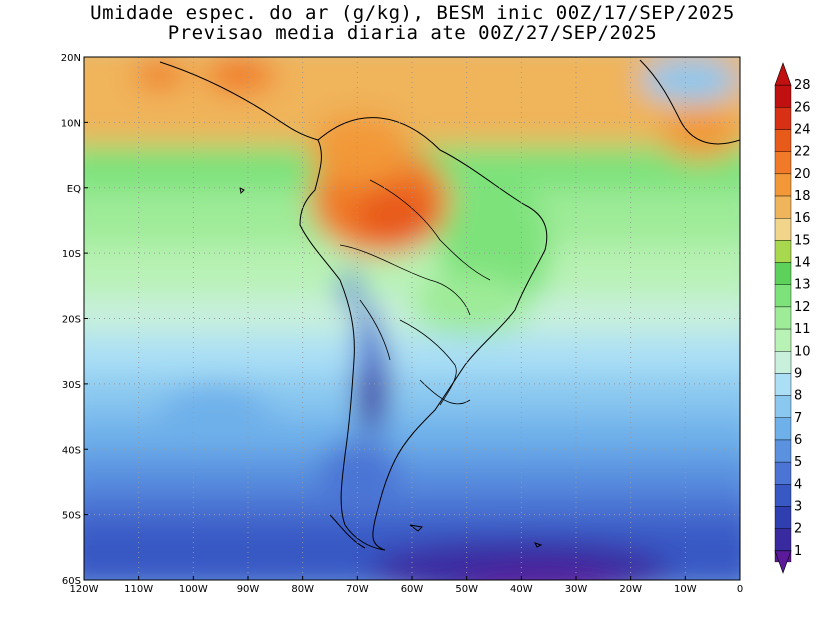  What do you see at coordinates (798, 529) in the screenshot?
I see `colorbar-label: 2` at bounding box center [798, 529].